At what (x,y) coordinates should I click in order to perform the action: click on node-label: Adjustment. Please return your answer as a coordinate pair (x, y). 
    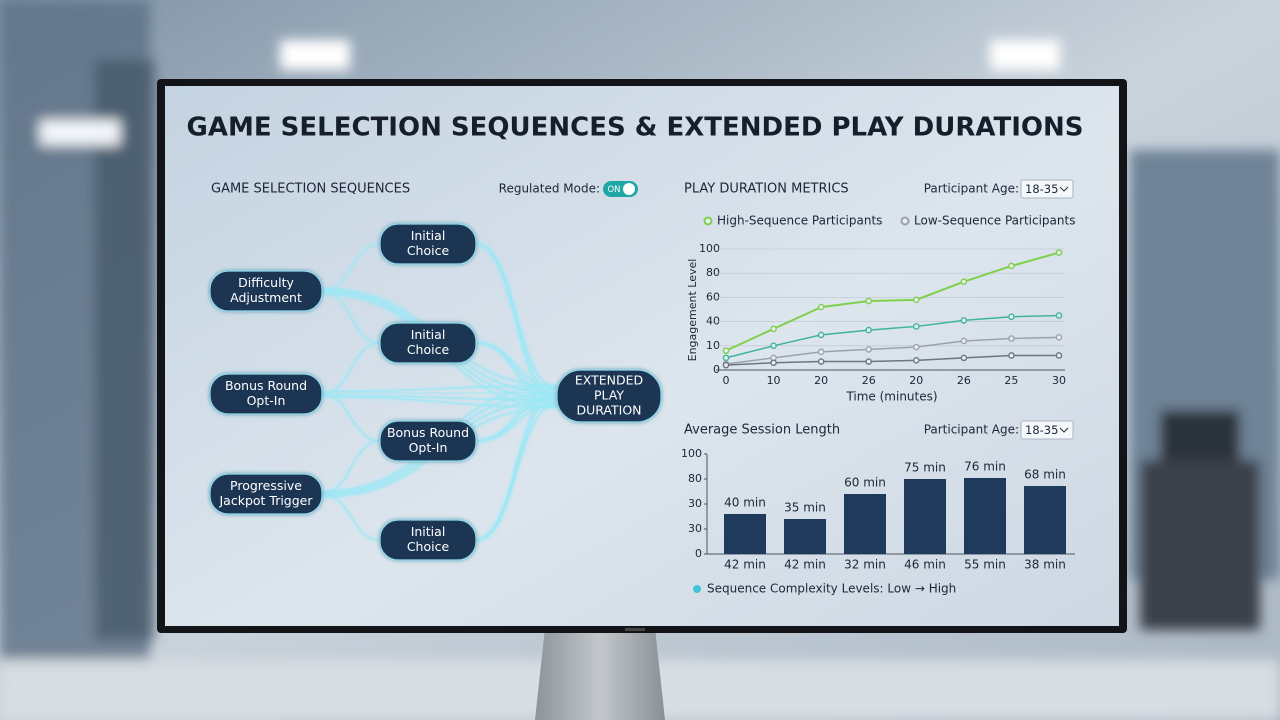
    Looking at the image, I should click on (266, 297).